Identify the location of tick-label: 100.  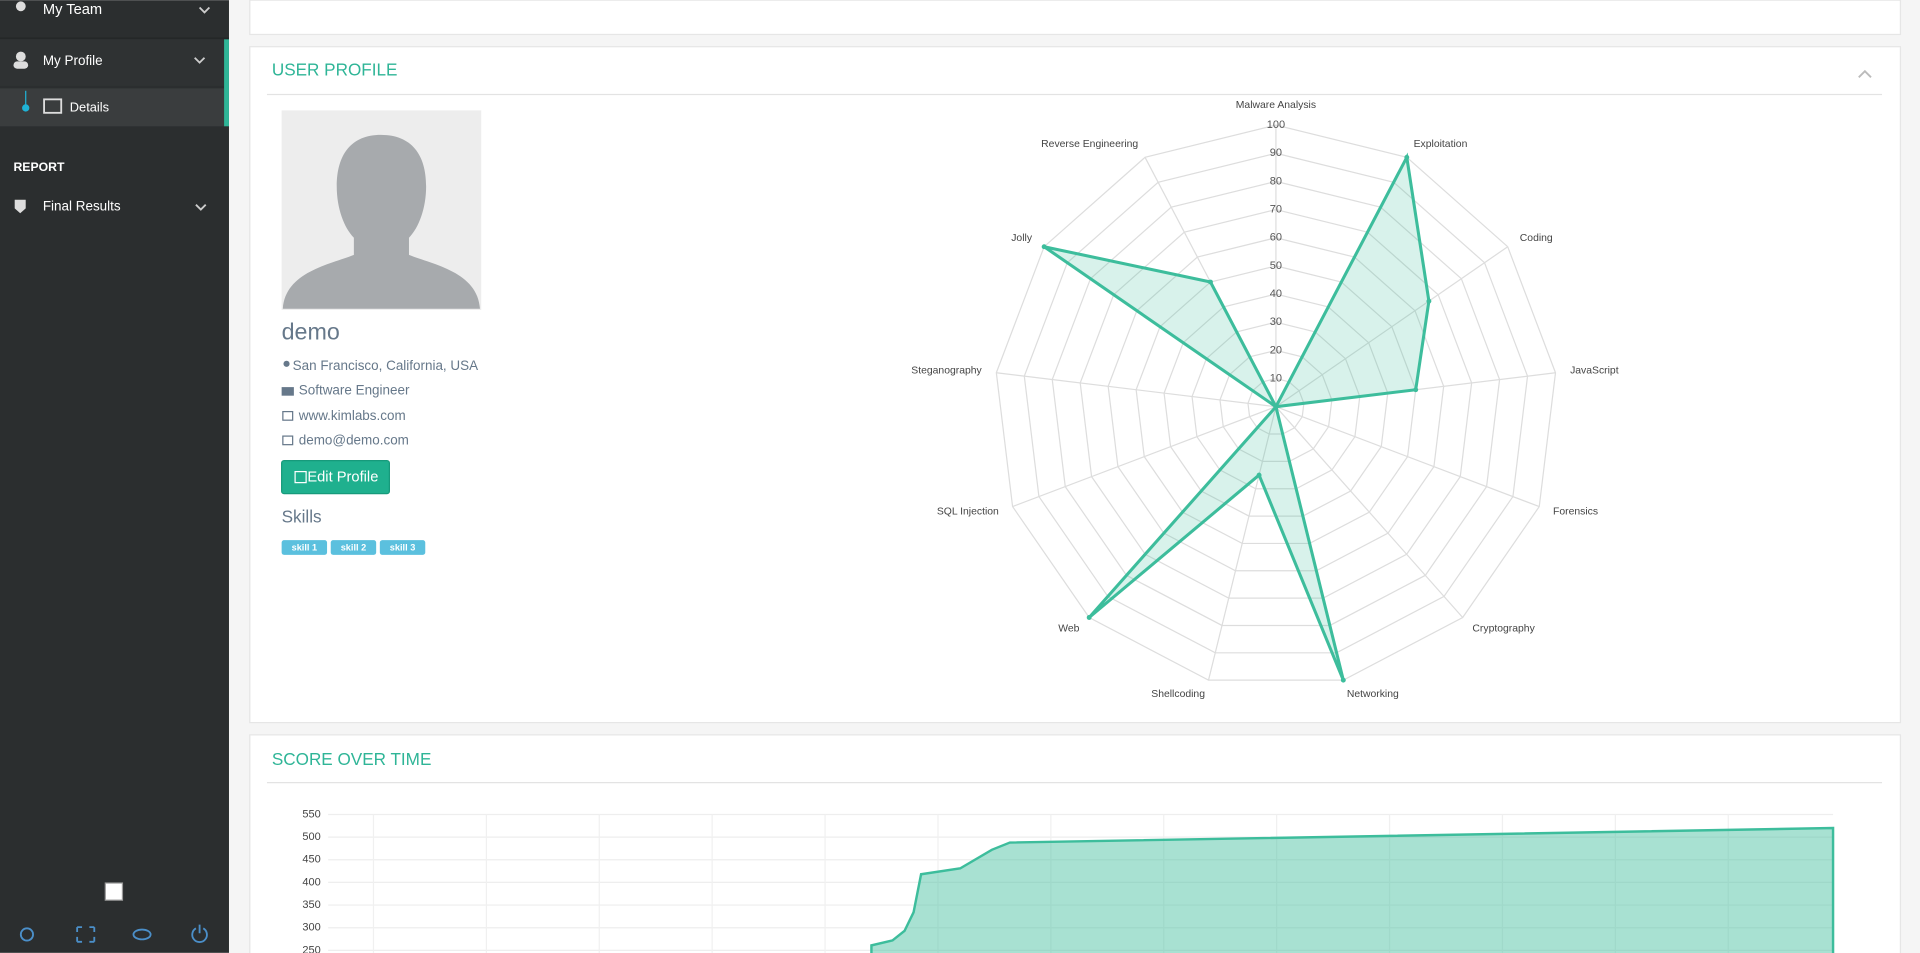
(1276, 125).